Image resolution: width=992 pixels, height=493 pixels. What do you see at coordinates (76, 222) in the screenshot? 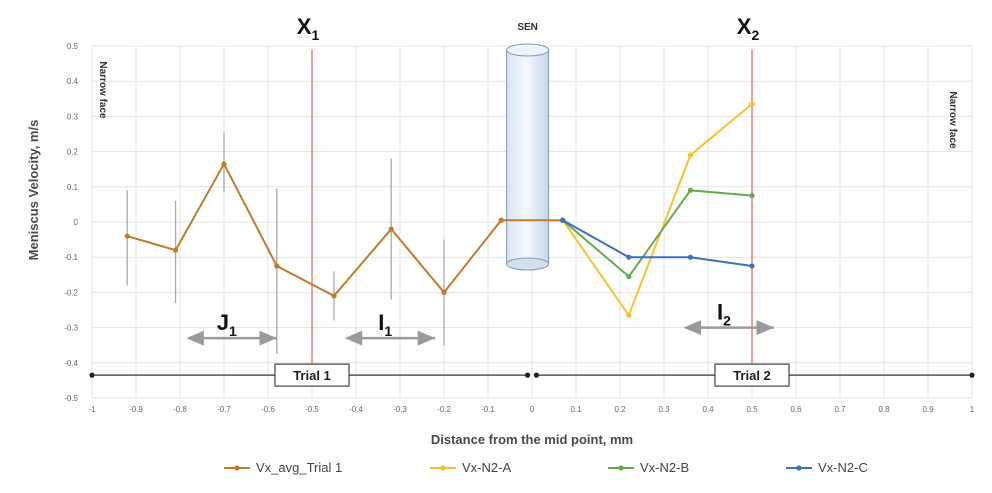
I see `y-tick-label: 0` at bounding box center [76, 222].